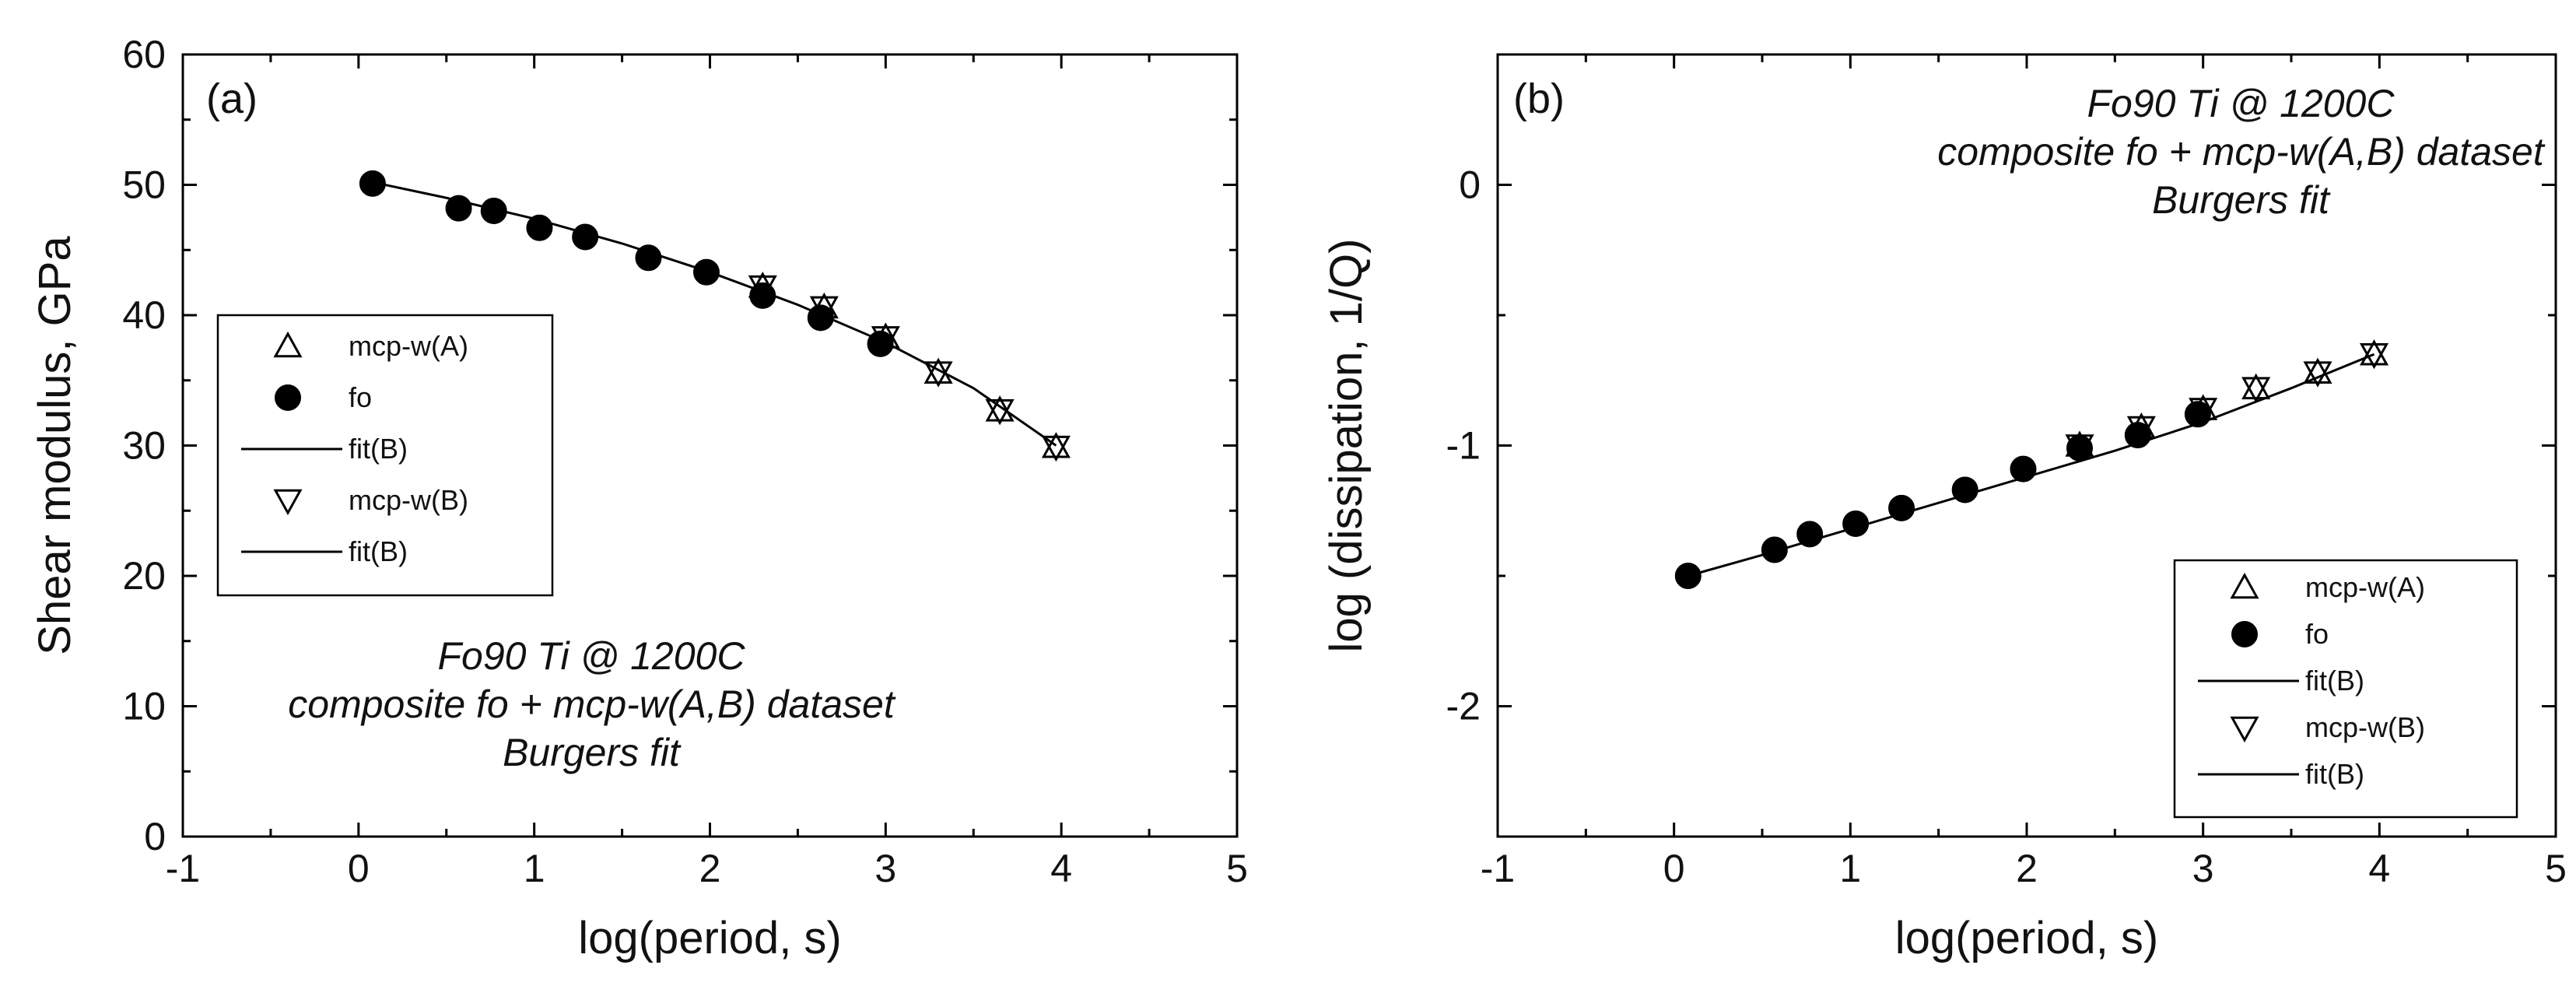 Image resolution: width=2576 pixels, height=1000 pixels. Describe the element at coordinates (144, 315) in the screenshot. I see `y-tick-label: 40` at that location.